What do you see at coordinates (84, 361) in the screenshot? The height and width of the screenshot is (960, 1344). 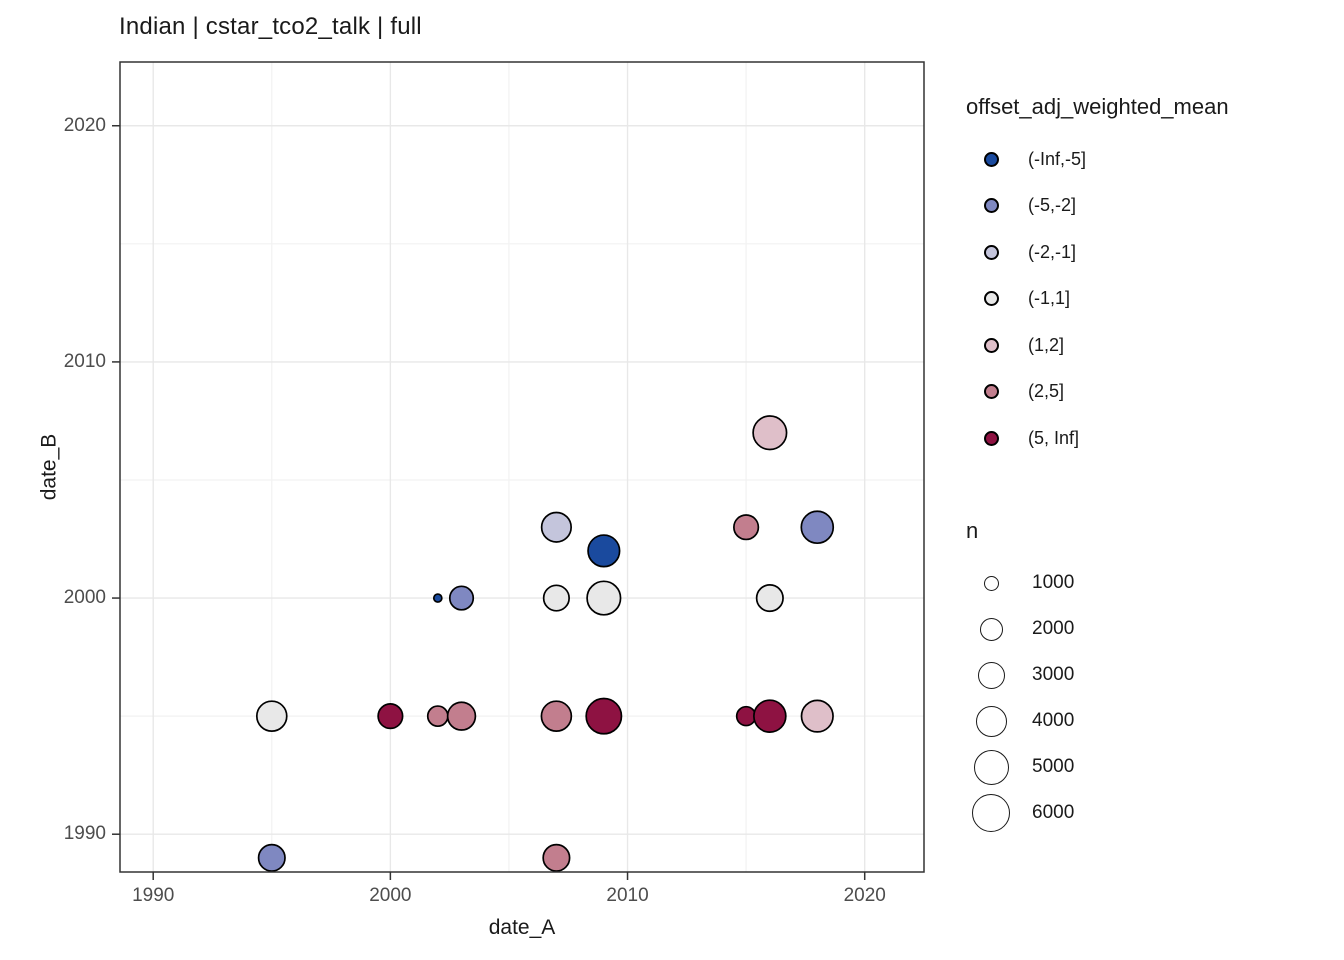 I see `y-tick-label: 2010` at bounding box center [84, 361].